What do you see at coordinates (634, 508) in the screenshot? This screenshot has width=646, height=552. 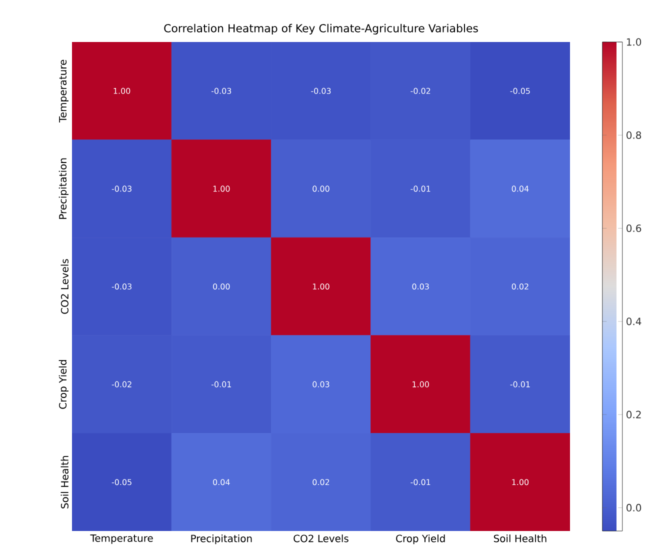 I see `color-bar-label: 0.0` at bounding box center [634, 508].